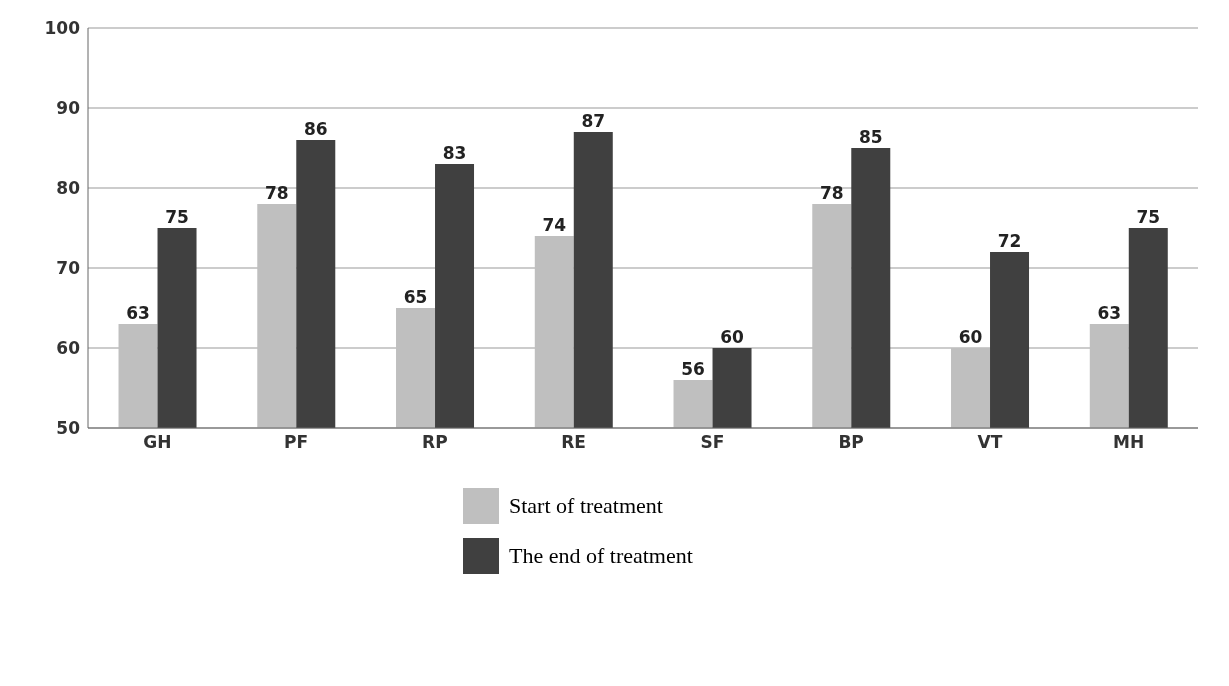 Image resolution: width=1229 pixels, height=686 pixels. What do you see at coordinates (68, 348) in the screenshot?
I see `y-tick-label: 60` at bounding box center [68, 348].